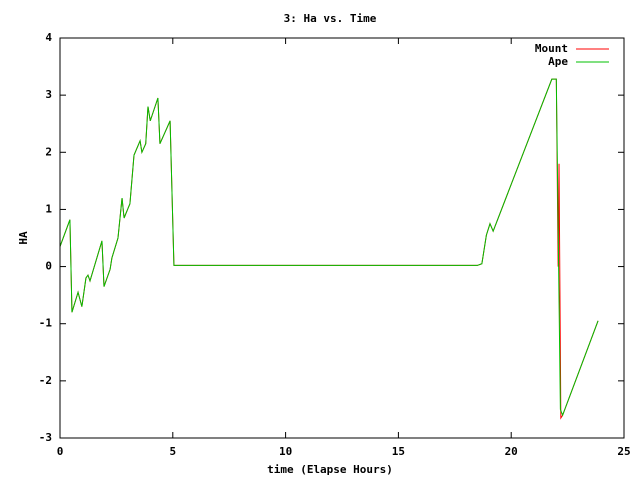 Image resolution: width=640 pixels, height=484 pixels. I want to click on y-tick-label: 4, so click(48, 37).